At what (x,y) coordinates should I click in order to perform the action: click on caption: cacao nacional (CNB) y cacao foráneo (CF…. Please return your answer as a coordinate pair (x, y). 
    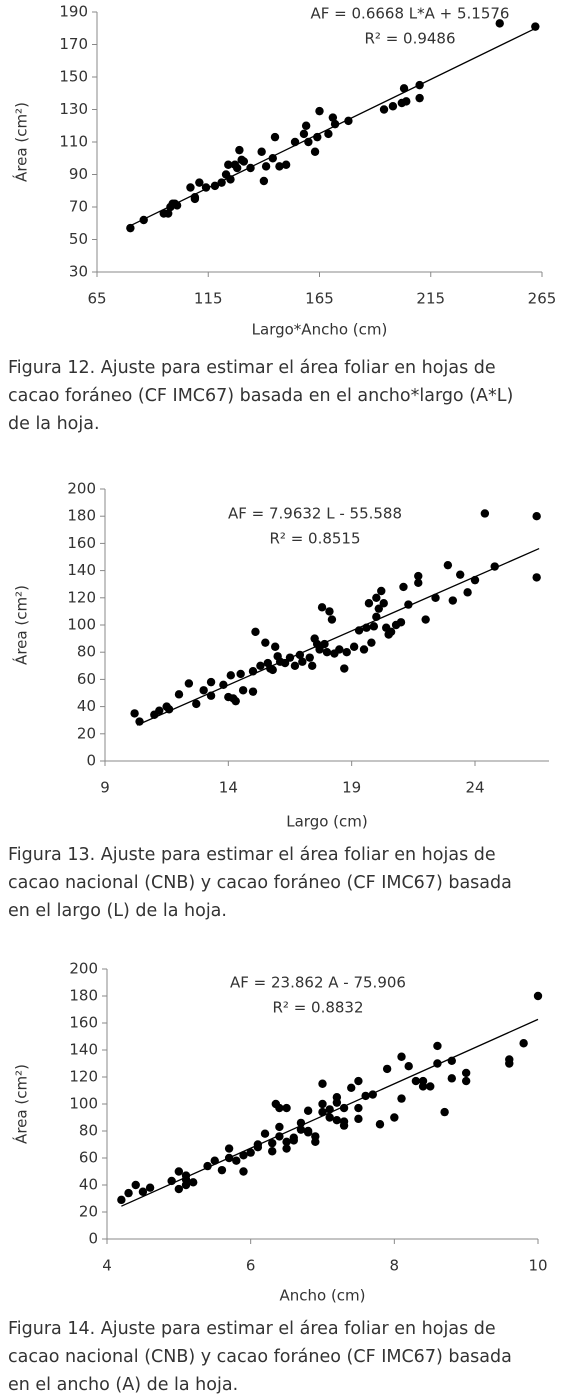
    Looking at the image, I should click on (260, 1357).